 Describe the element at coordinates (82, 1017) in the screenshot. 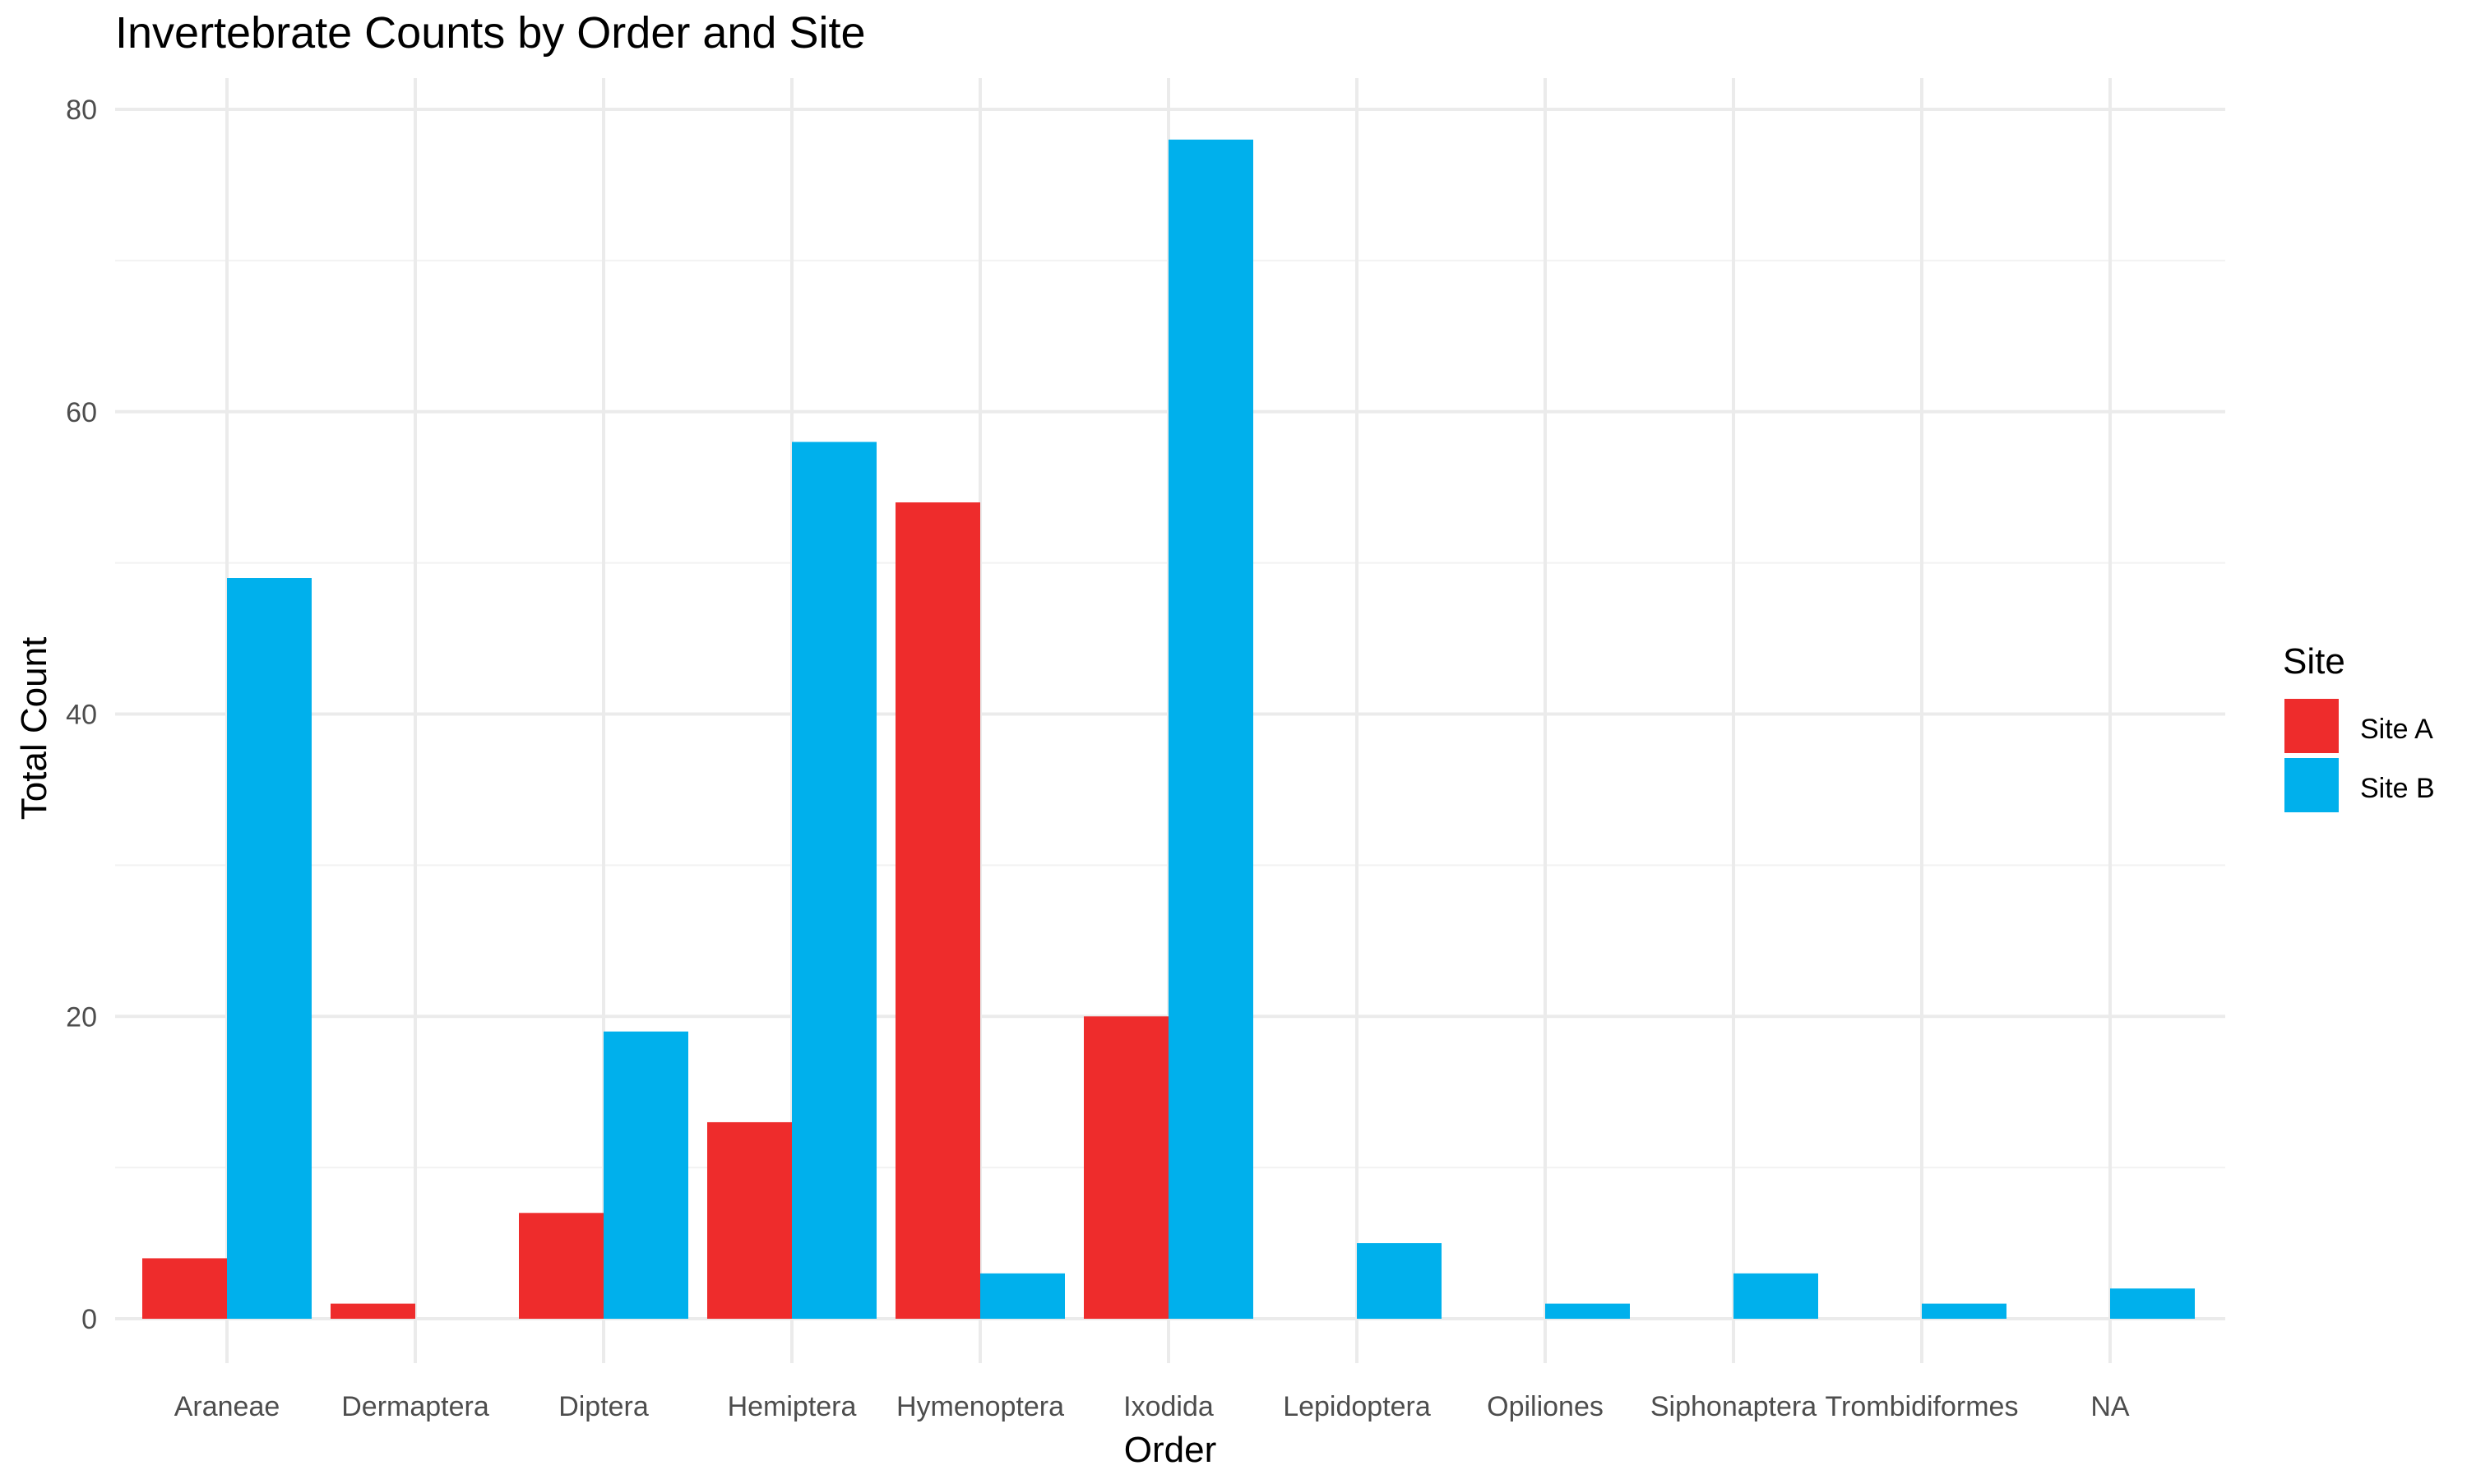

I see `y-tick-label: 20` at that location.